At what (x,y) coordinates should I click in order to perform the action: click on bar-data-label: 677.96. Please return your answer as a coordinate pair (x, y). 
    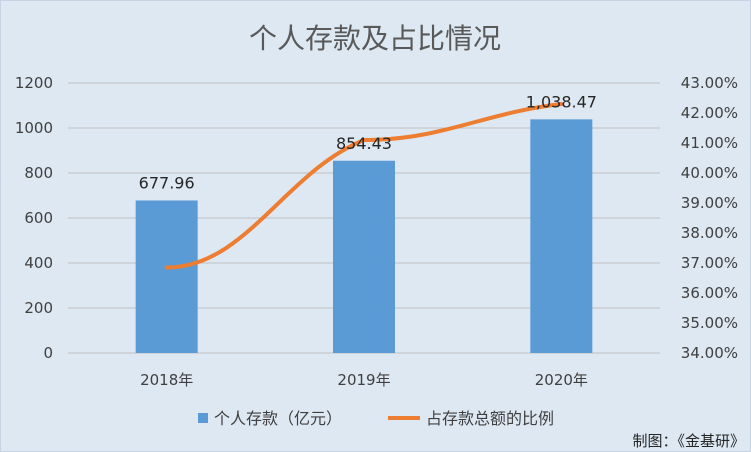
    Looking at the image, I should click on (167, 182).